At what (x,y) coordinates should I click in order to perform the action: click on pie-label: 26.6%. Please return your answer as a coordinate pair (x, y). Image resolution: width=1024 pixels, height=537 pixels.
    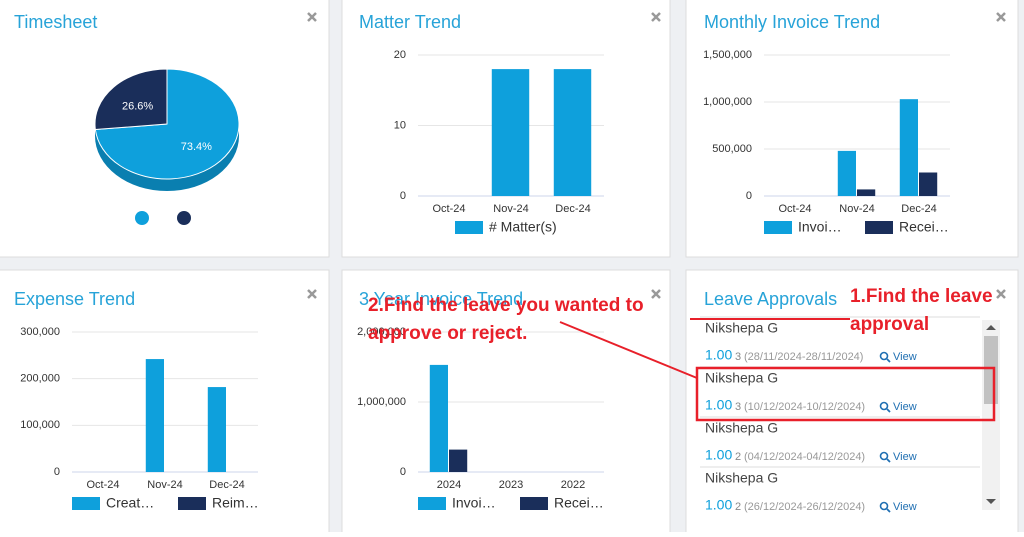
    Looking at the image, I should click on (137, 107).